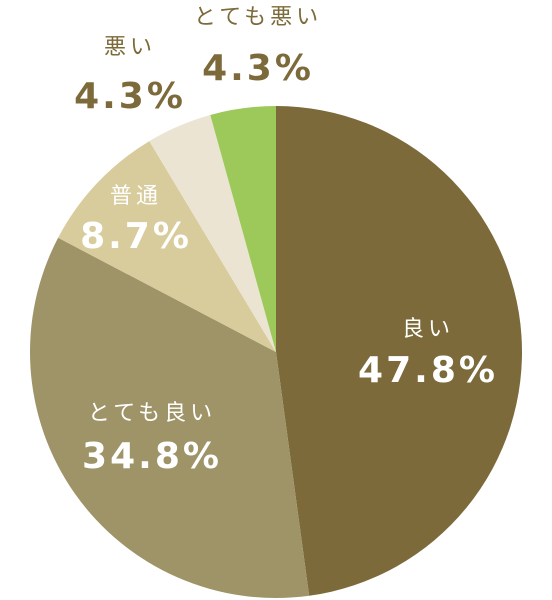 The width and height of the screenshot is (552, 600). What do you see at coordinates (136, 196) in the screenshot?
I see `slice-name: 普通` at bounding box center [136, 196].